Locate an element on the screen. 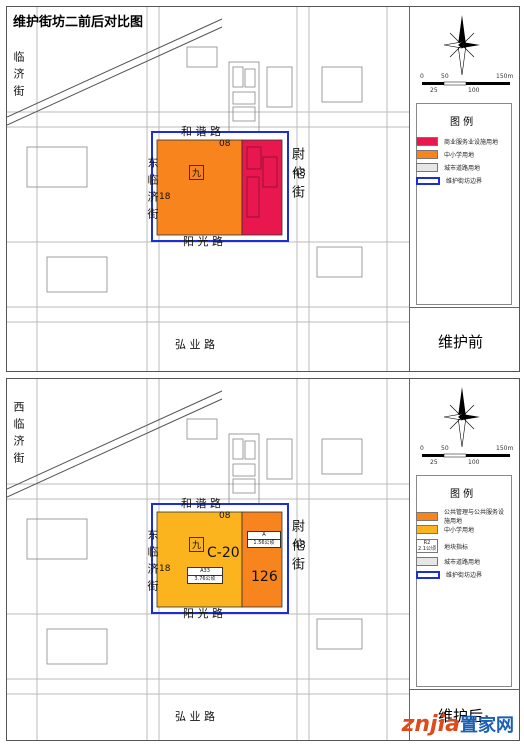 The width and height of the screenshot is (524, 745). before-commercial-parcel is located at coordinates (262, 187).